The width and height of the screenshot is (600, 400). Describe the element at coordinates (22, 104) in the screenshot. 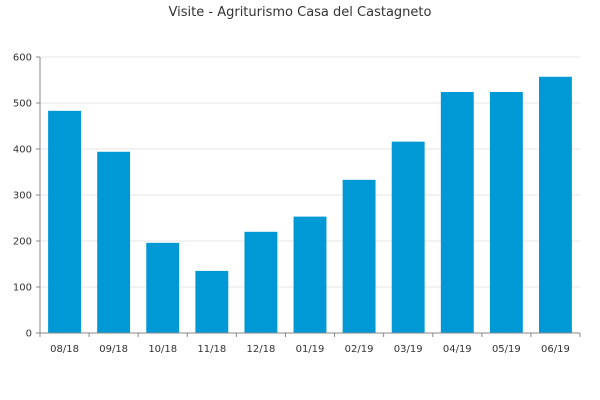

I see `y-tick-label: 500` at that location.